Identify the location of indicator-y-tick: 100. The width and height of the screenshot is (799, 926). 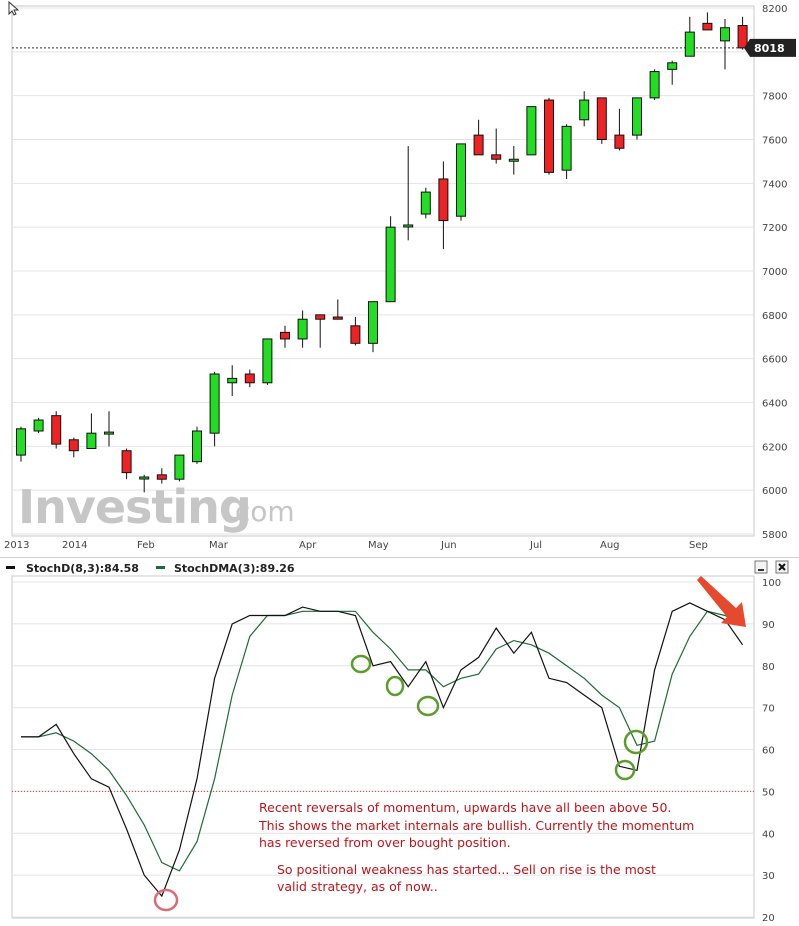
(771, 583).